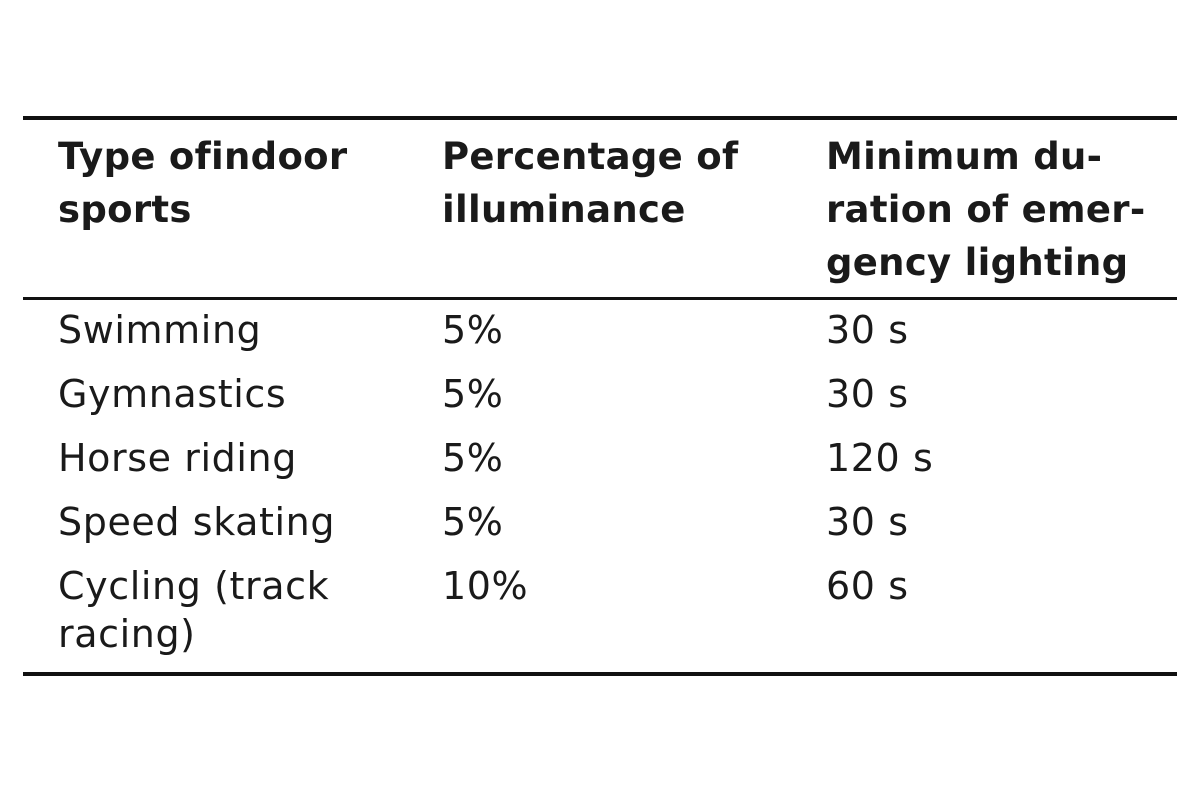 This screenshot has width=1200, height=790. I want to click on header-illuminance-percentage: Percentage of illuminance, so click(599, 208).